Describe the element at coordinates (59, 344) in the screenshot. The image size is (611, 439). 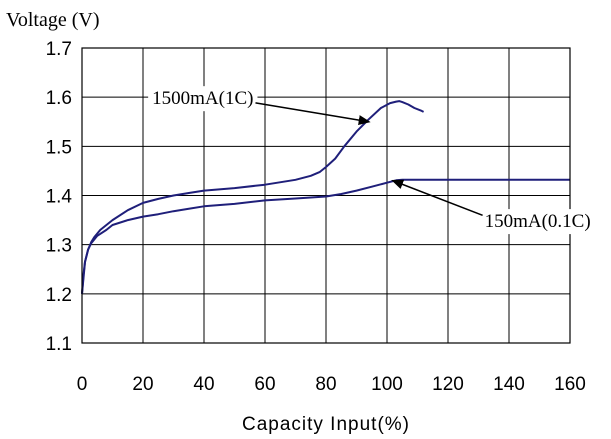
I see `y-tick-label: 1.1` at that location.